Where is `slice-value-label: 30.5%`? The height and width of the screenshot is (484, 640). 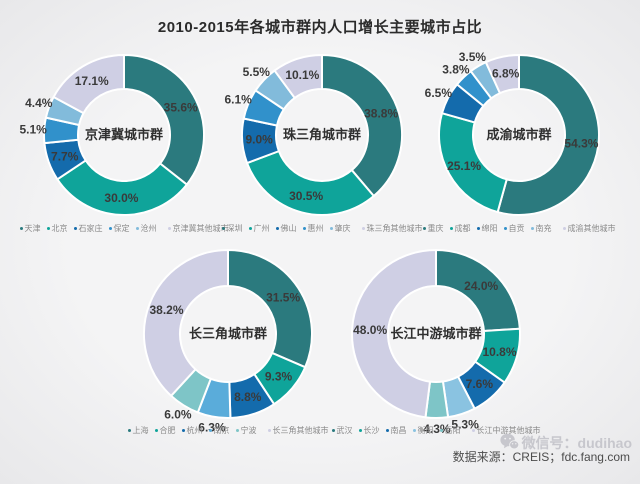 slice-value-label: 30.5% is located at coordinates (306, 196).